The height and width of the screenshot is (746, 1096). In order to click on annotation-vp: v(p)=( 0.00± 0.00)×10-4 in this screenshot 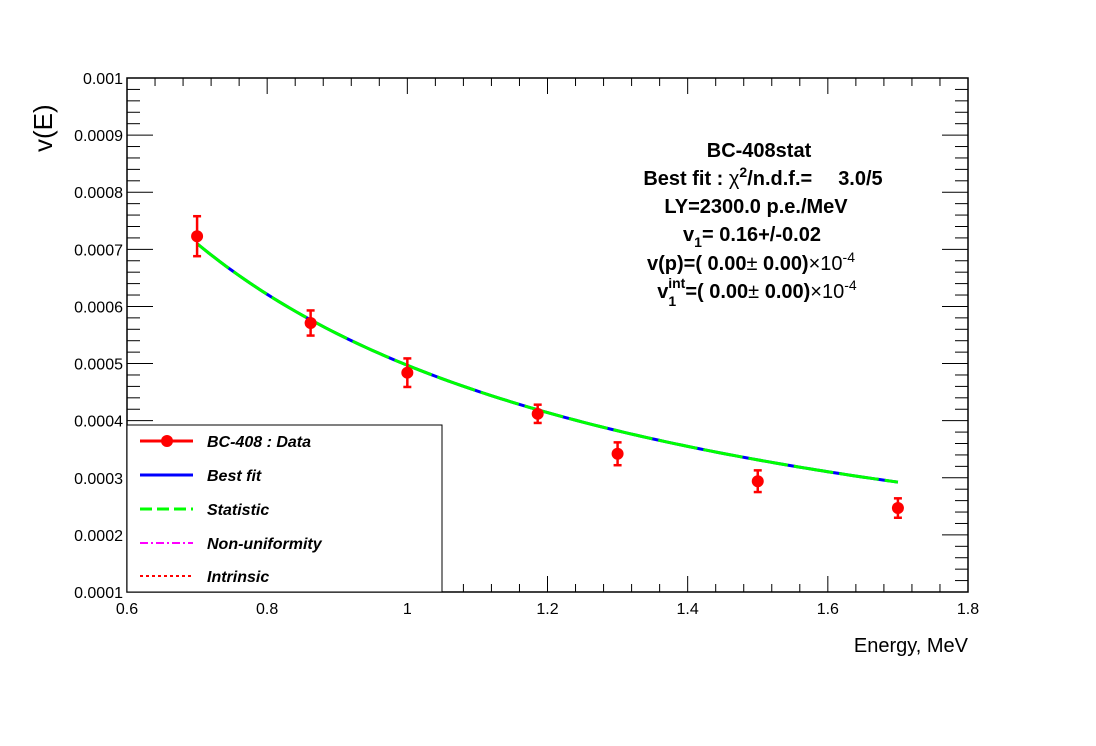, I will do `click(751, 262)`.